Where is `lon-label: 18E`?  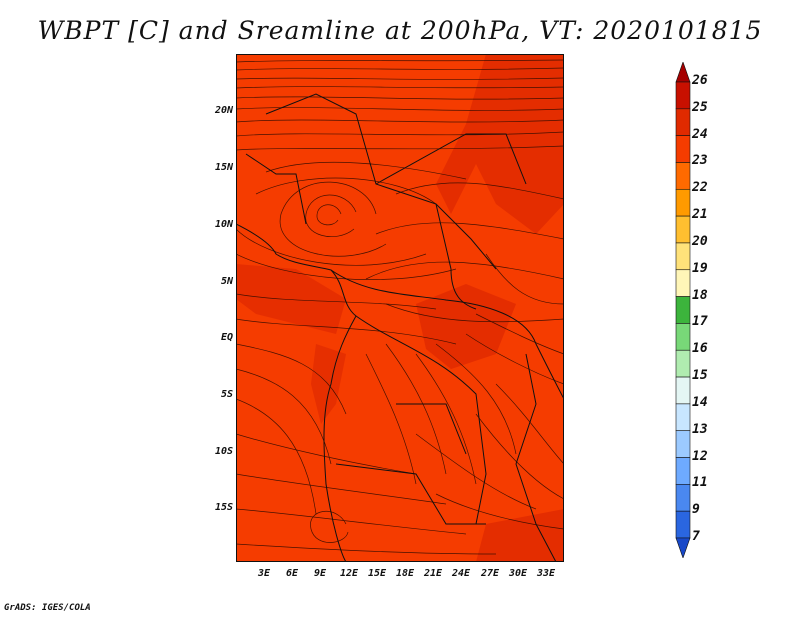 lon-label: 18E is located at coordinates (405, 573).